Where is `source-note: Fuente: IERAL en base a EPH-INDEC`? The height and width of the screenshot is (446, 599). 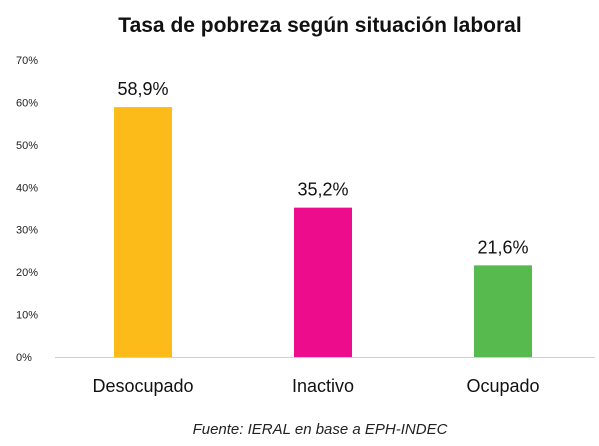 source-note: Fuente: IERAL en base a EPH-INDEC is located at coordinates (320, 429).